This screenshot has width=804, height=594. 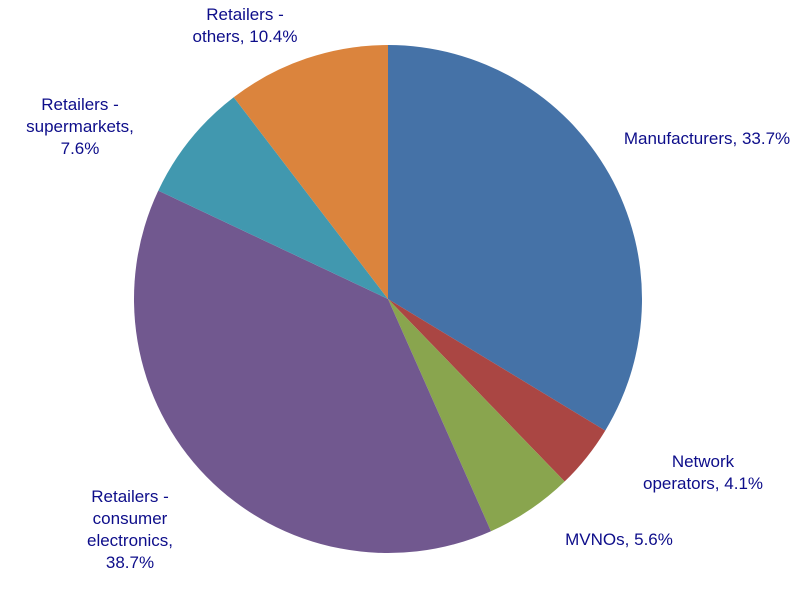 I want to click on category-label: Manufacturers,, so click(x=680, y=138).